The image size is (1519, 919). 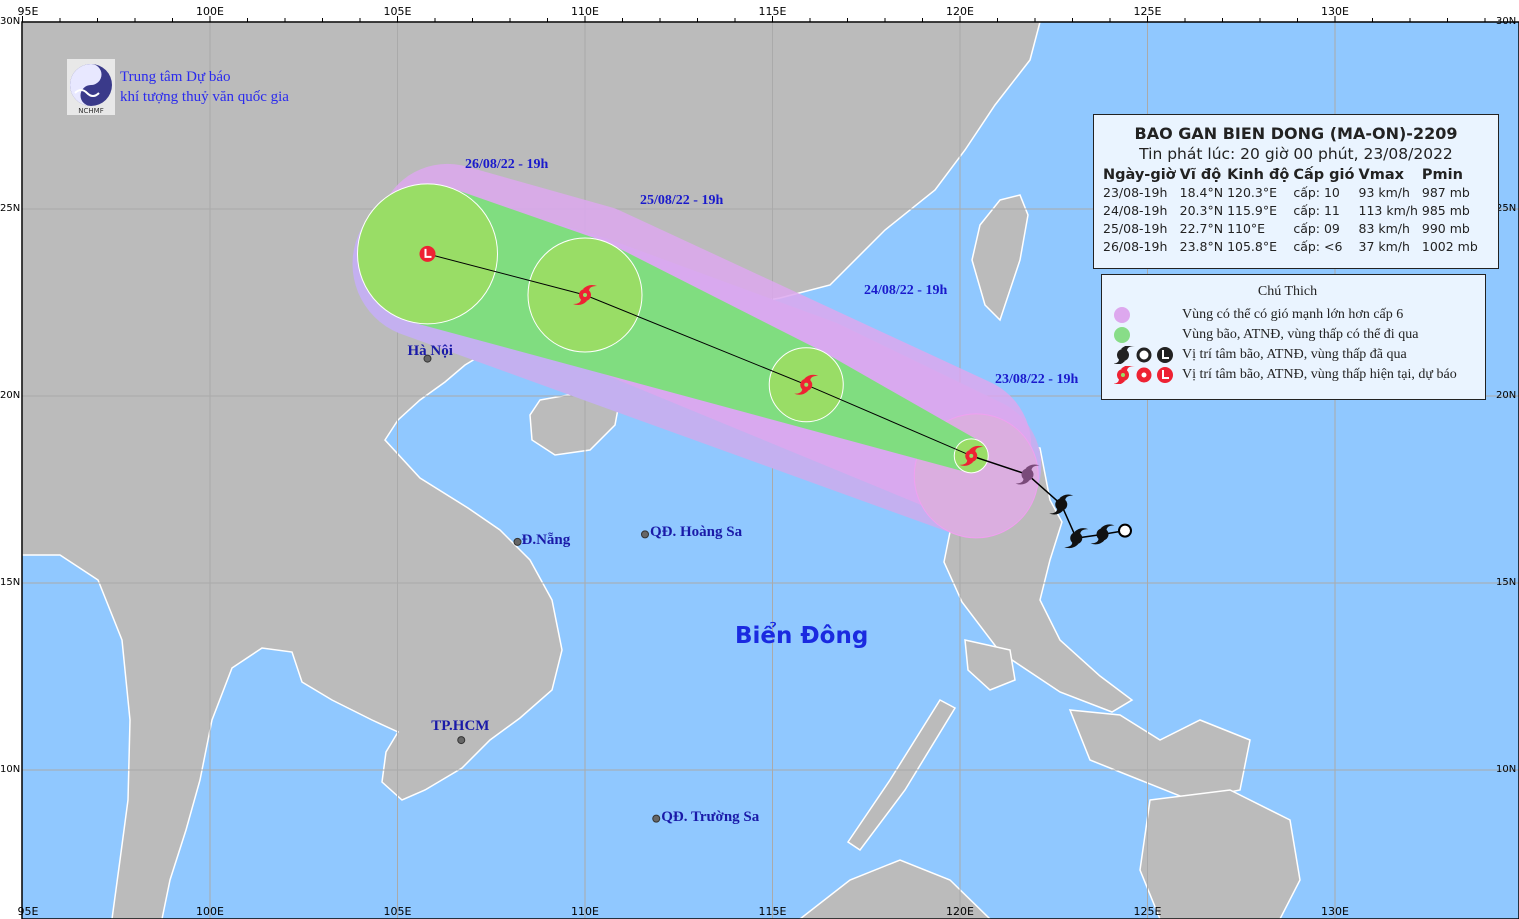 What do you see at coordinates (1220, 854) in the screenshot?
I see `mindanao-island` at bounding box center [1220, 854].